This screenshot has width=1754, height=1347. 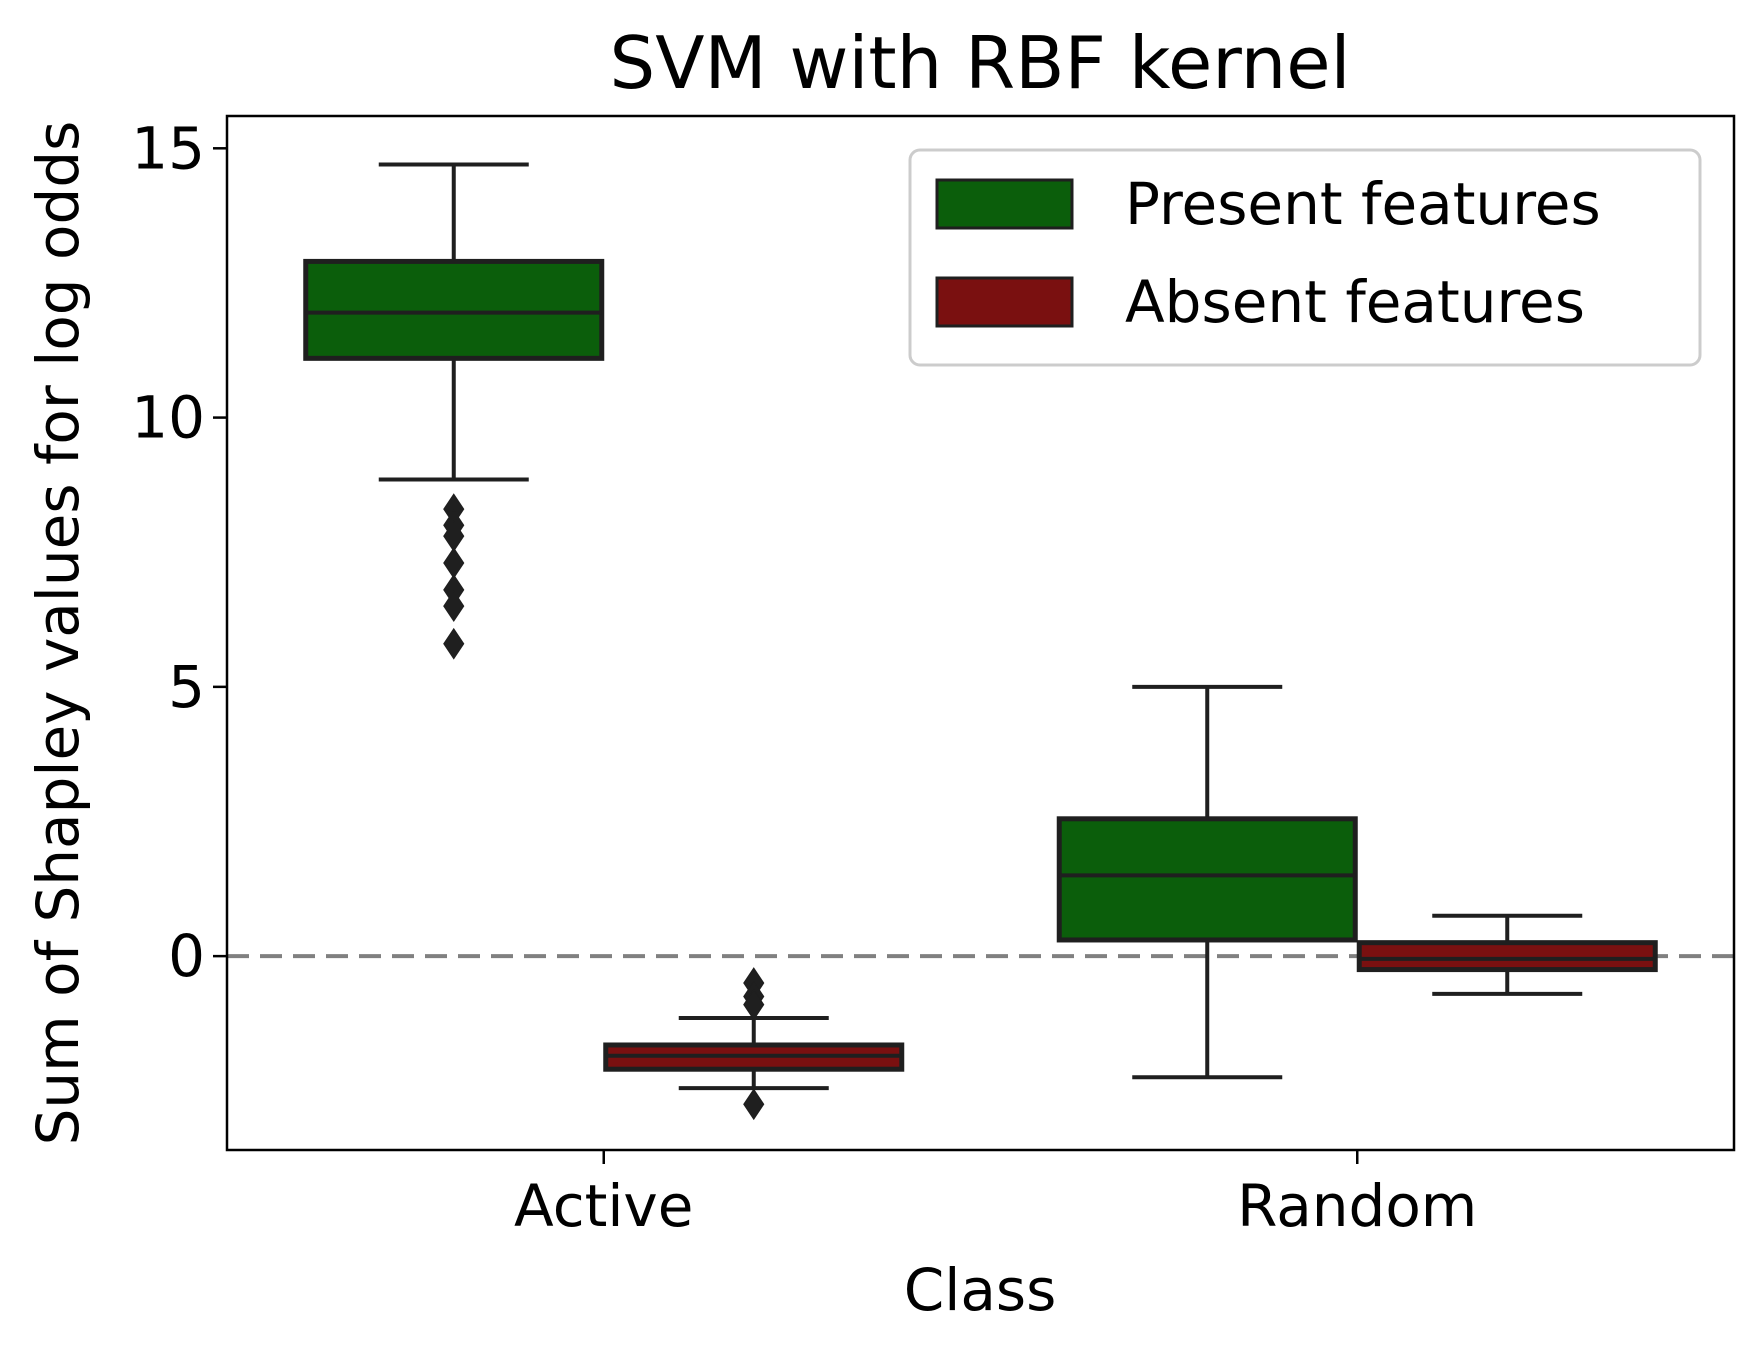 What do you see at coordinates (754, 1044) in the screenshot?
I see `box-absent-features-active` at bounding box center [754, 1044].